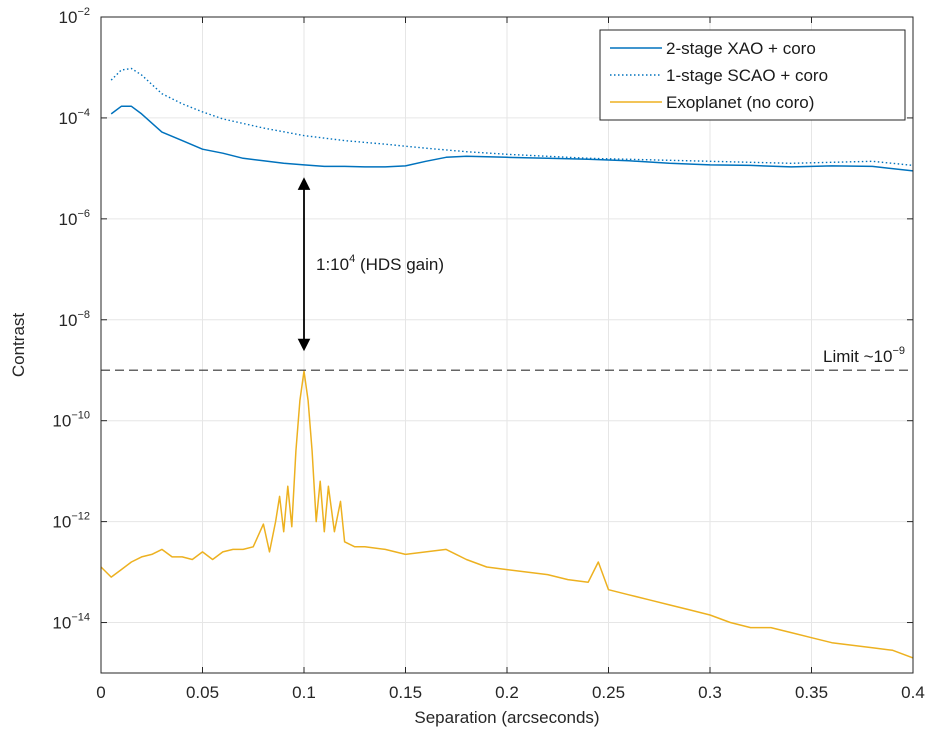 This screenshot has height=730, width=928. Describe the element at coordinates (740, 102) in the screenshot. I see `legend-label: Exoplanet (no coro)` at that location.